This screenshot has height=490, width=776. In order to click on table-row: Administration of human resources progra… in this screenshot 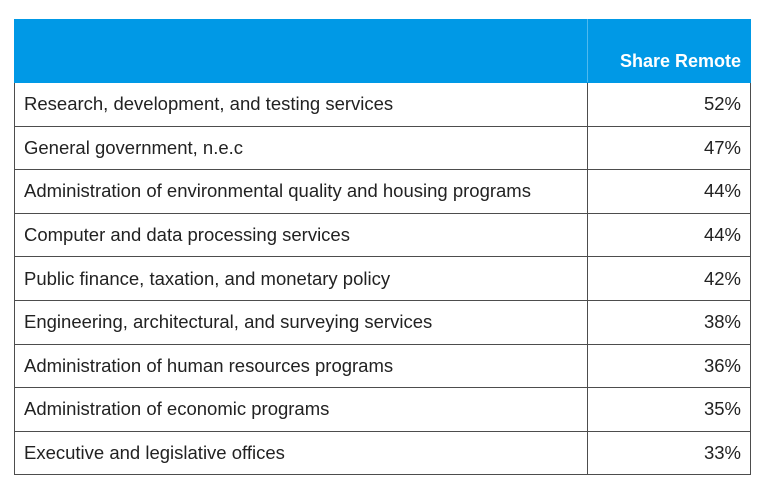, I will do `click(382, 366)`.